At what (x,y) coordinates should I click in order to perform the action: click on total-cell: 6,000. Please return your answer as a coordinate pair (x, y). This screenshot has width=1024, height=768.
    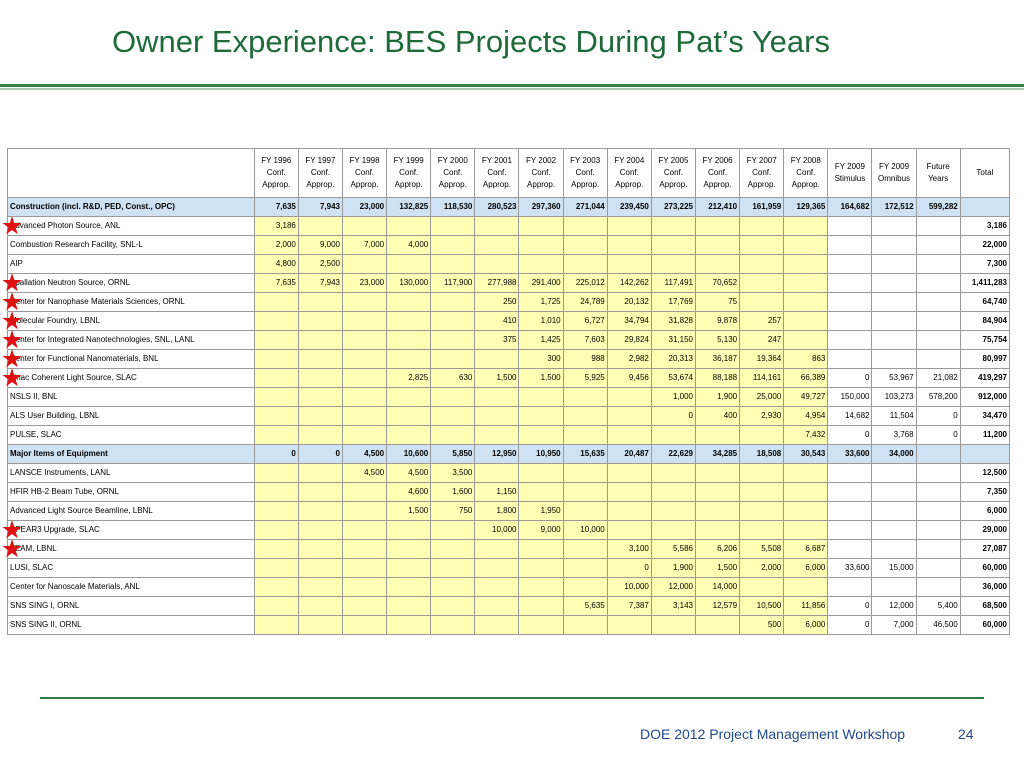
    Looking at the image, I should click on (985, 511).